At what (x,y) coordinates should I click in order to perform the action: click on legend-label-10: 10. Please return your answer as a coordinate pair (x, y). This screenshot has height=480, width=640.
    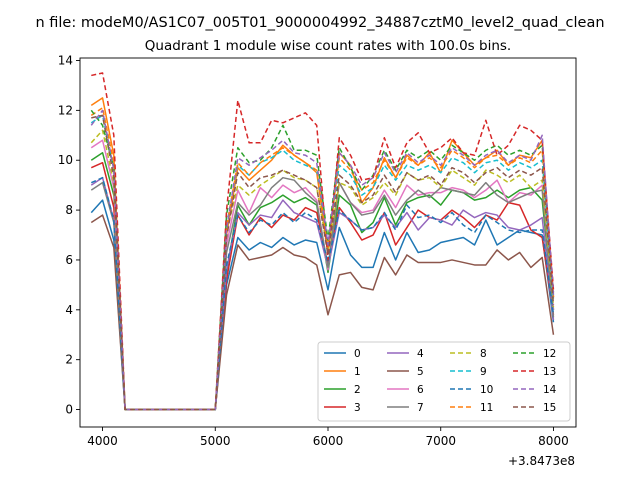
    Looking at the image, I should click on (486, 390).